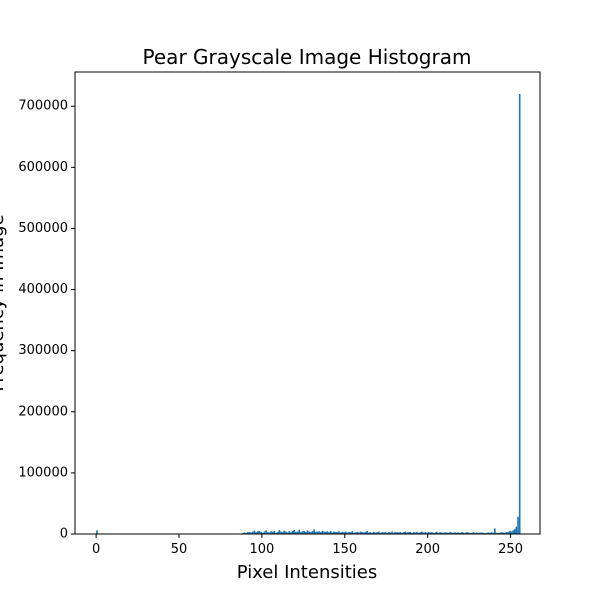  I want to click on y-axis-label: Frequency in Image, so click(4, 302).